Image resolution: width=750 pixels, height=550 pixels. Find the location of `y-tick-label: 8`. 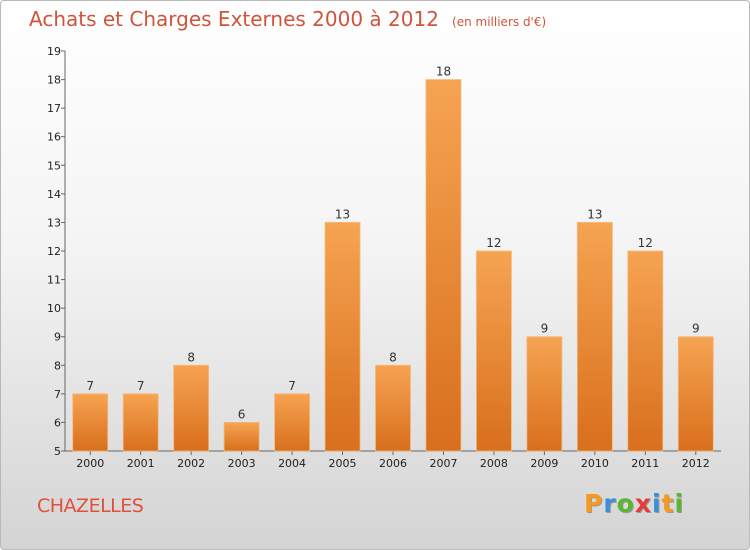

y-tick-label: 8 is located at coordinates (57, 365).